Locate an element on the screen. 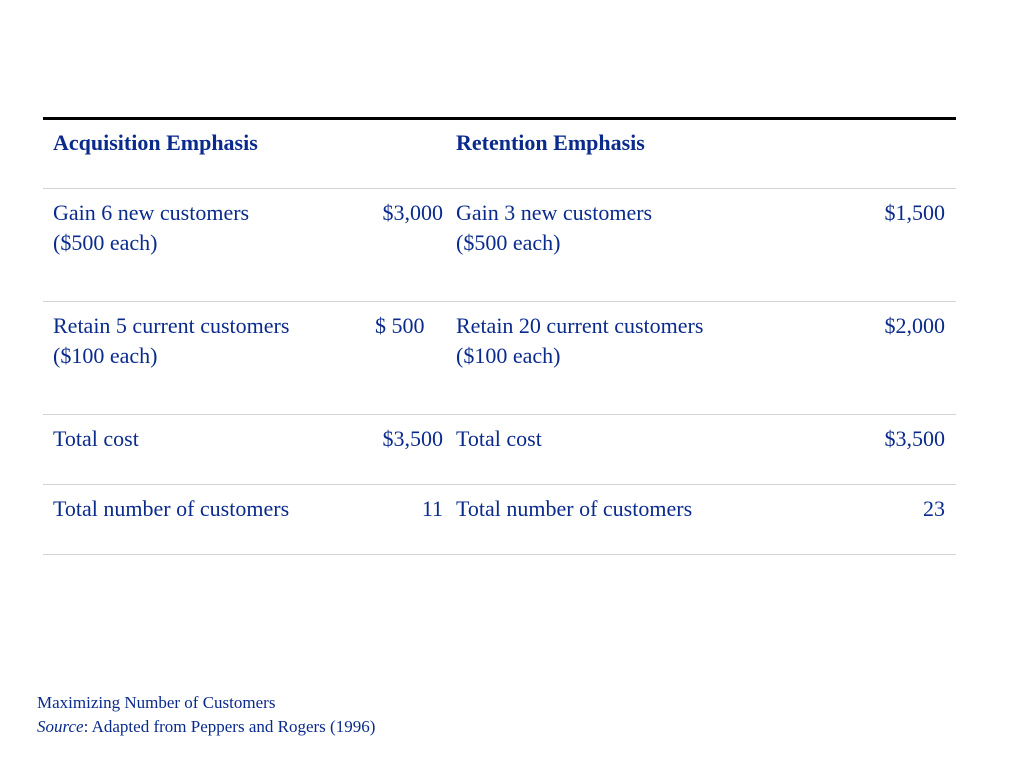  row-label-line: Gain 6 new customers is located at coordinates (151, 212).